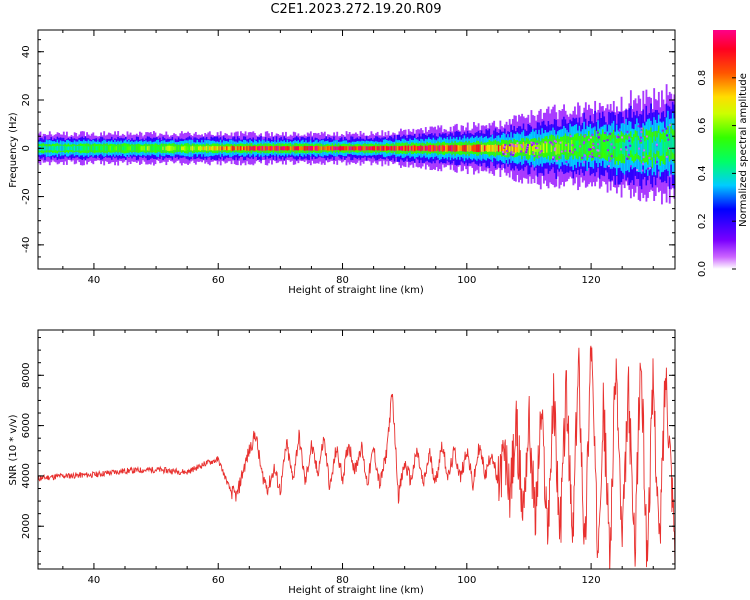  What do you see at coordinates (26, 196) in the screenshot?
I see `y-tick-label: -20` at bounding box center [26, 196].